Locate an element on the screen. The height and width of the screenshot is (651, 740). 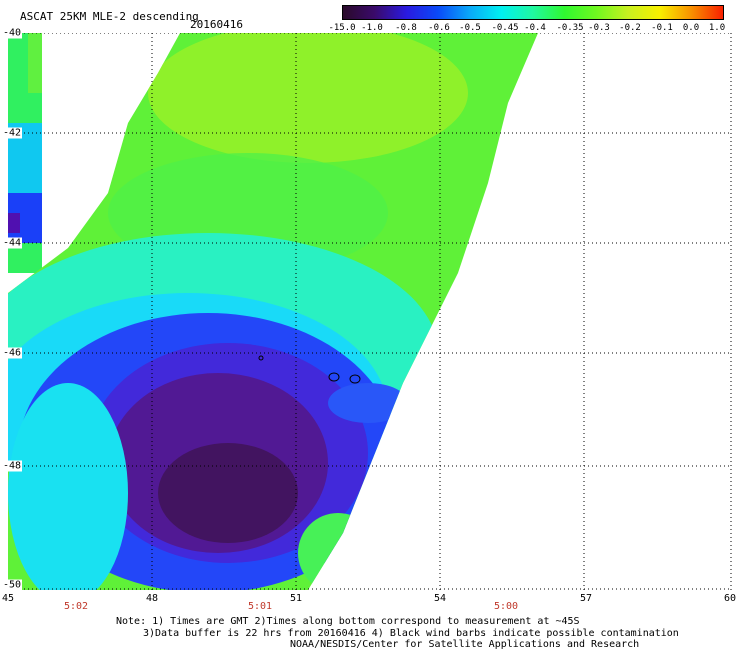
lat-label: -44 is located at coordinates (12, 243).